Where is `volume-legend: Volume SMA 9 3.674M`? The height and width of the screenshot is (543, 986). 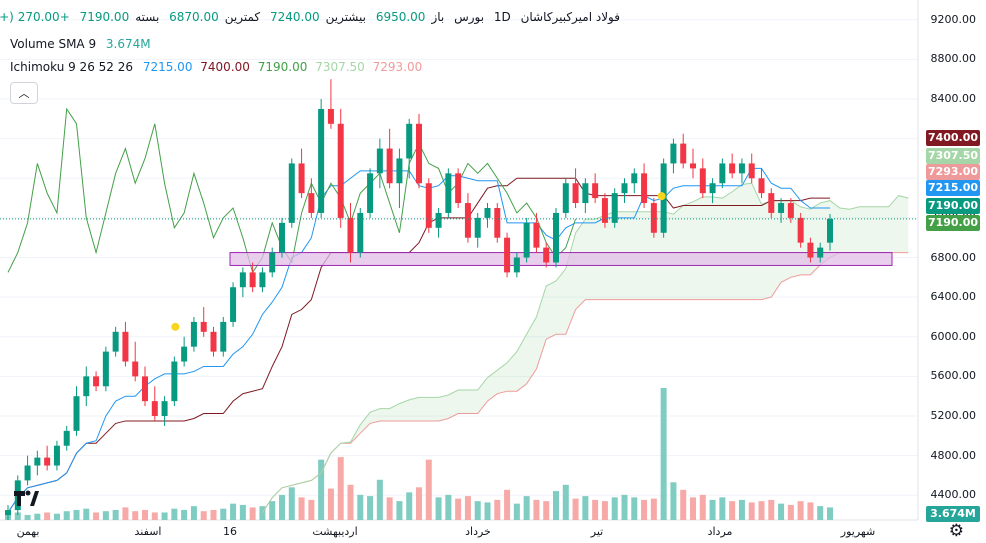
volume-legend: Volume SMA 9 3.674M is located at coordinates (83, 44).